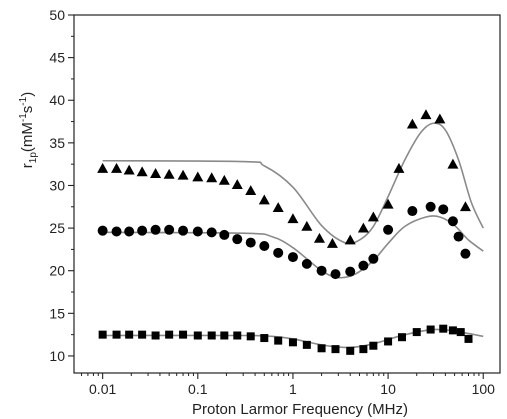 The image size is (507, 419). What do you see at coordinates (57, 228) in the screenshot?
I see `y-tick-label: 25` at bounding box center [57, 228].